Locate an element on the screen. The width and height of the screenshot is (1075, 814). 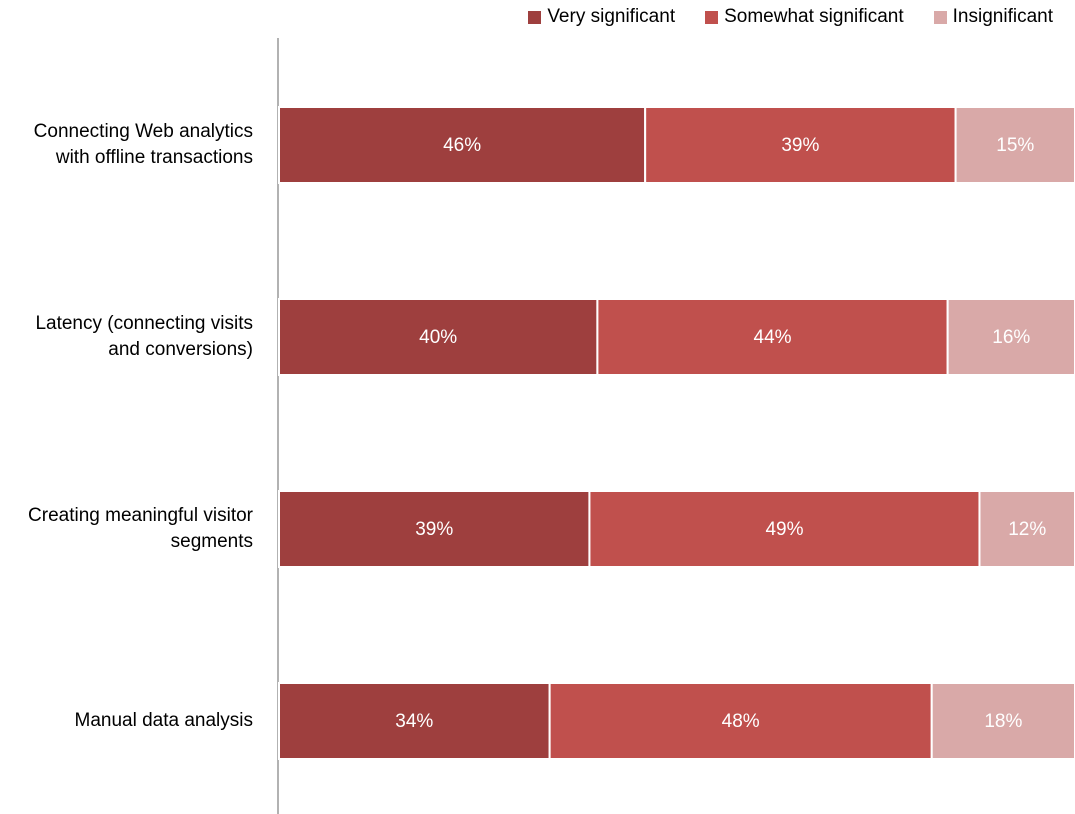
data-label: 49% is located at coordinates (784, 529).